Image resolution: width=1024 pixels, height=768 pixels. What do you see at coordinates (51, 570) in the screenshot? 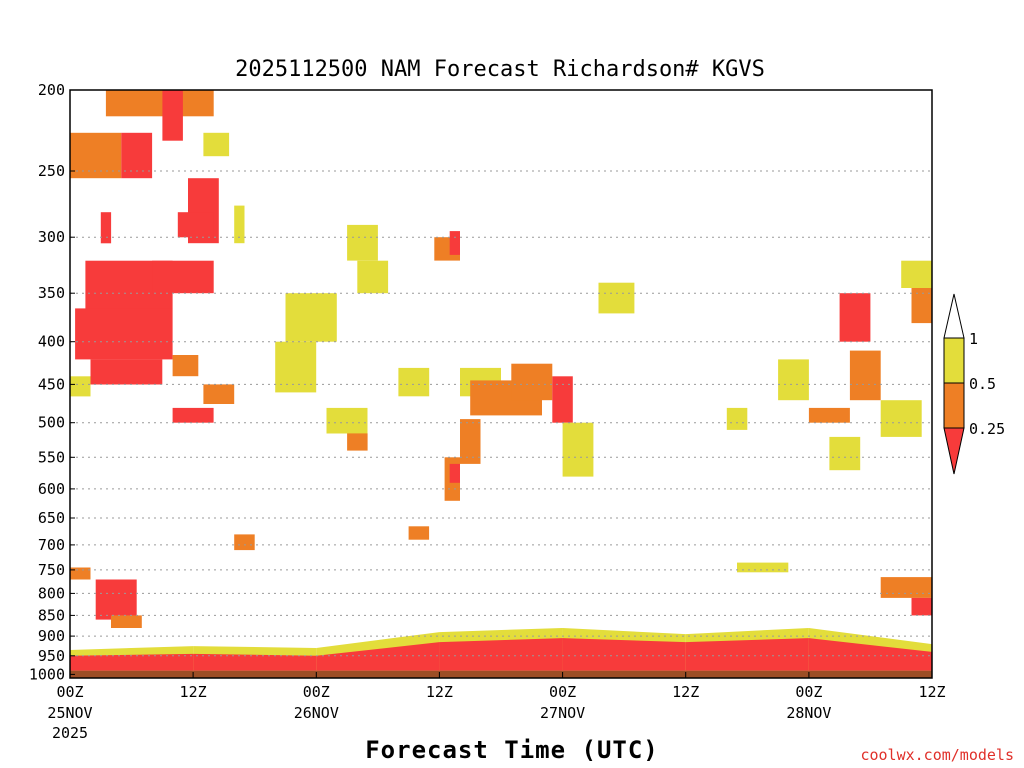
I see `y-tick-label-750: 750` at bounding box center [51, 570].